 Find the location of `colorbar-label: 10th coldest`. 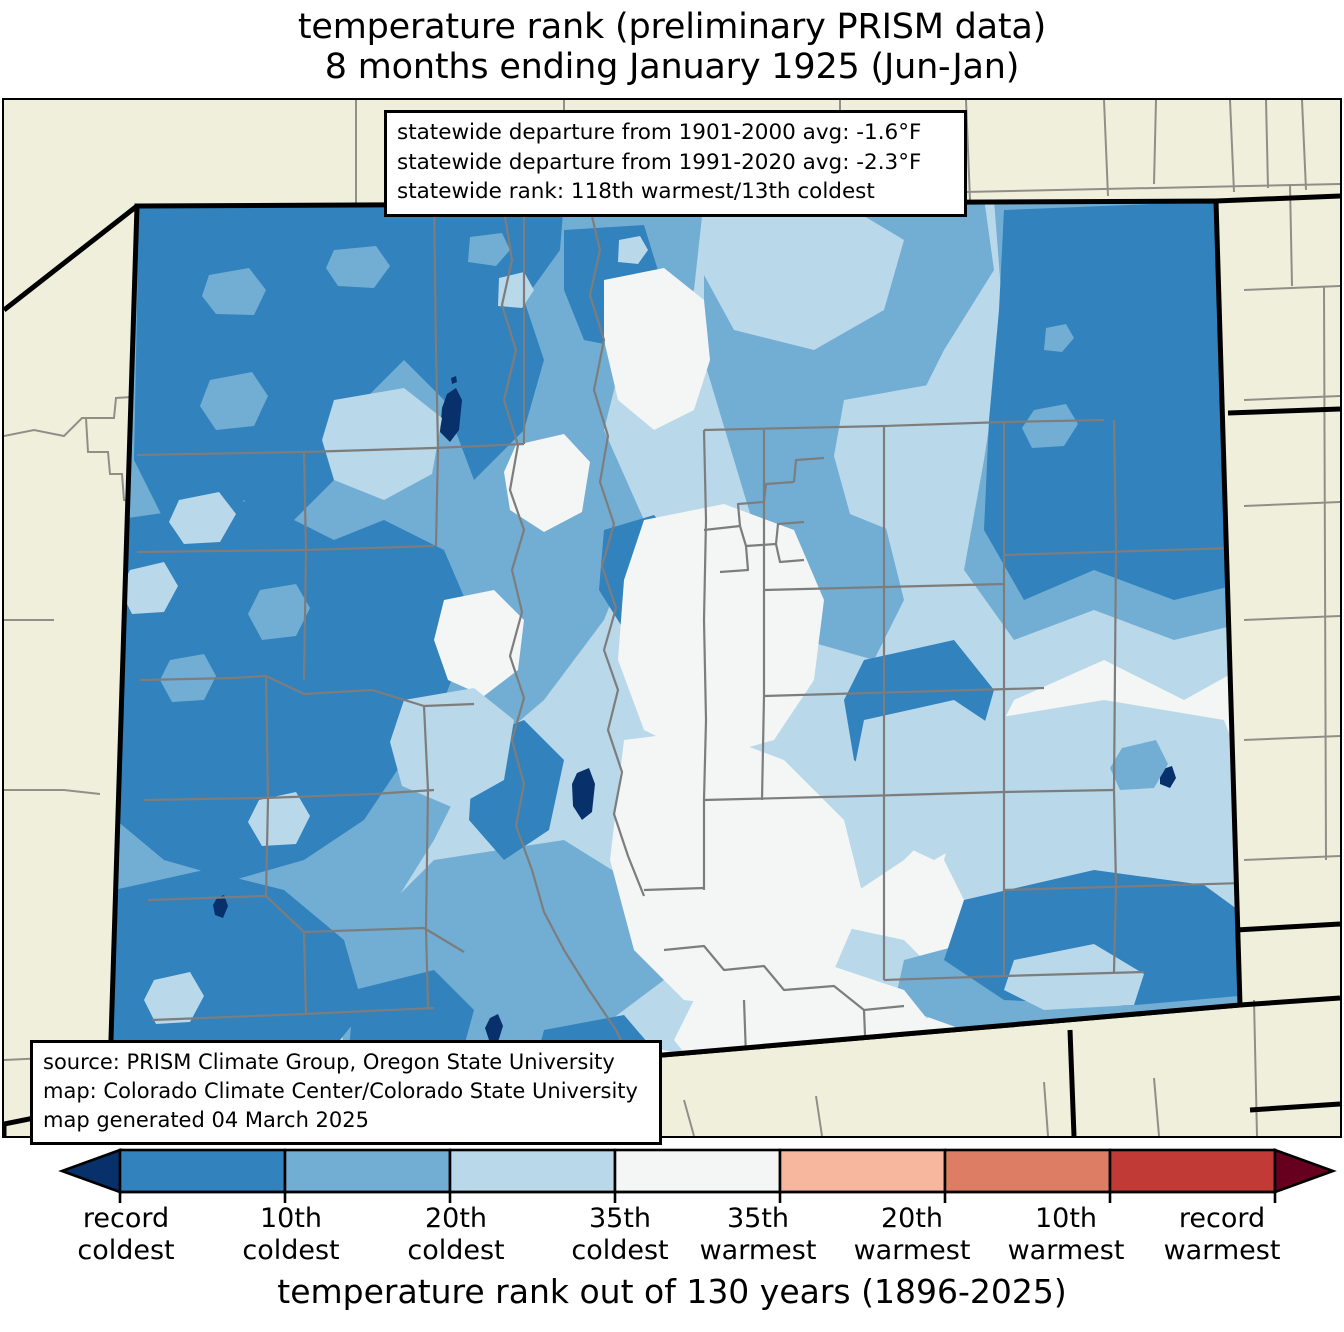

colorbar-label: 10th coldest is located at coordinates (290, 1234).